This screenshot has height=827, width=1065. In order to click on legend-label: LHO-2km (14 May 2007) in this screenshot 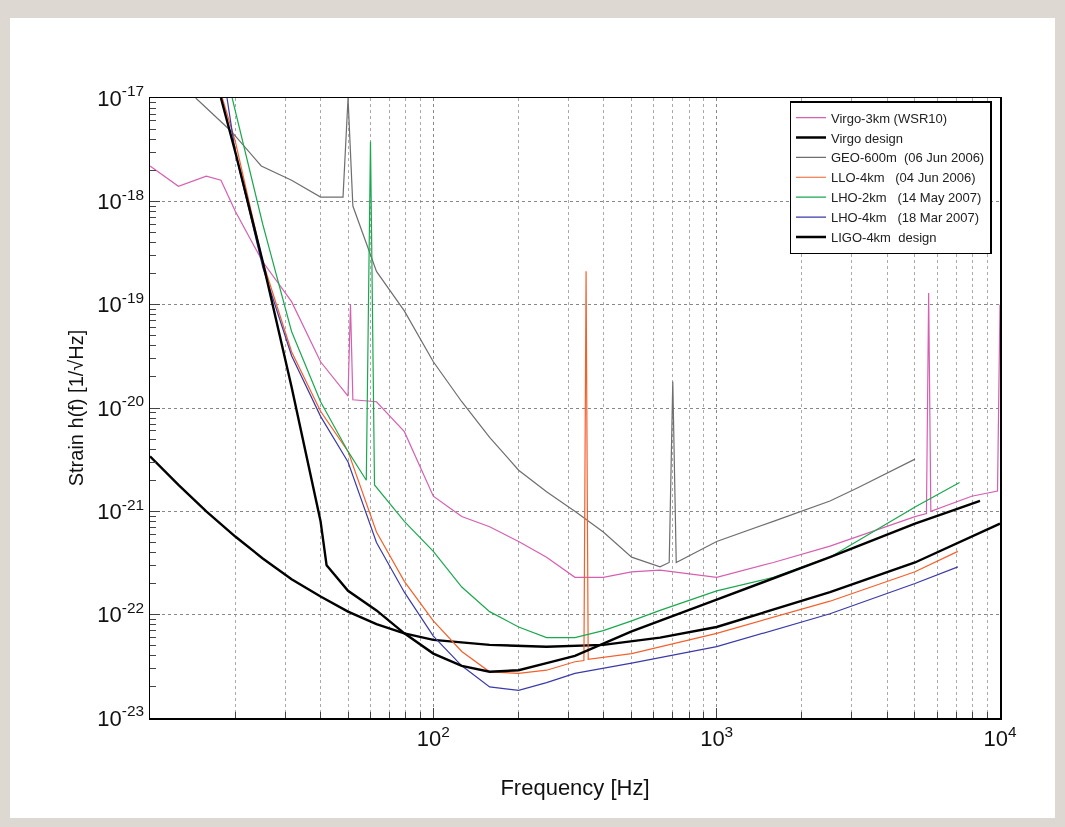, I will do `click(906, 198)`.